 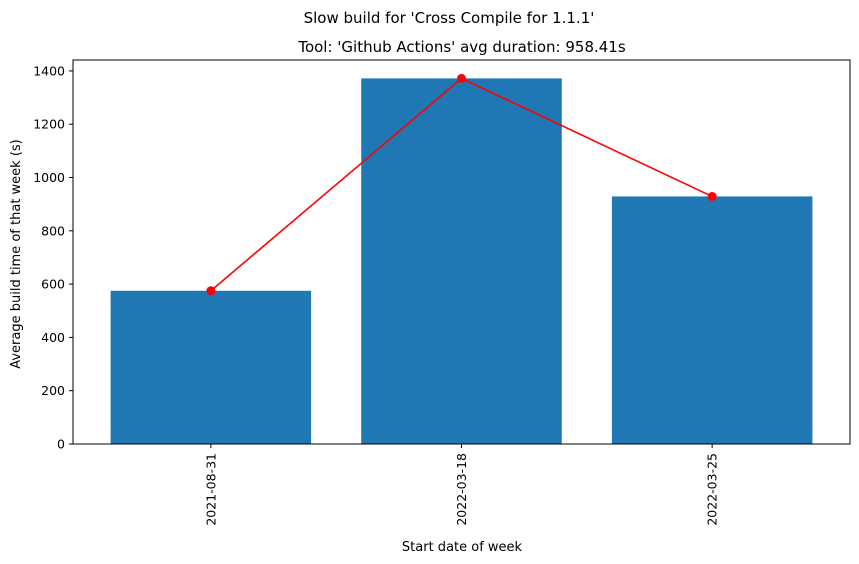 What do you see at coordinates (210, 489) in the screenshot?
I see `x-tick-label-2021-08-31: 2021-08-31` at bounding box center [210, 489].